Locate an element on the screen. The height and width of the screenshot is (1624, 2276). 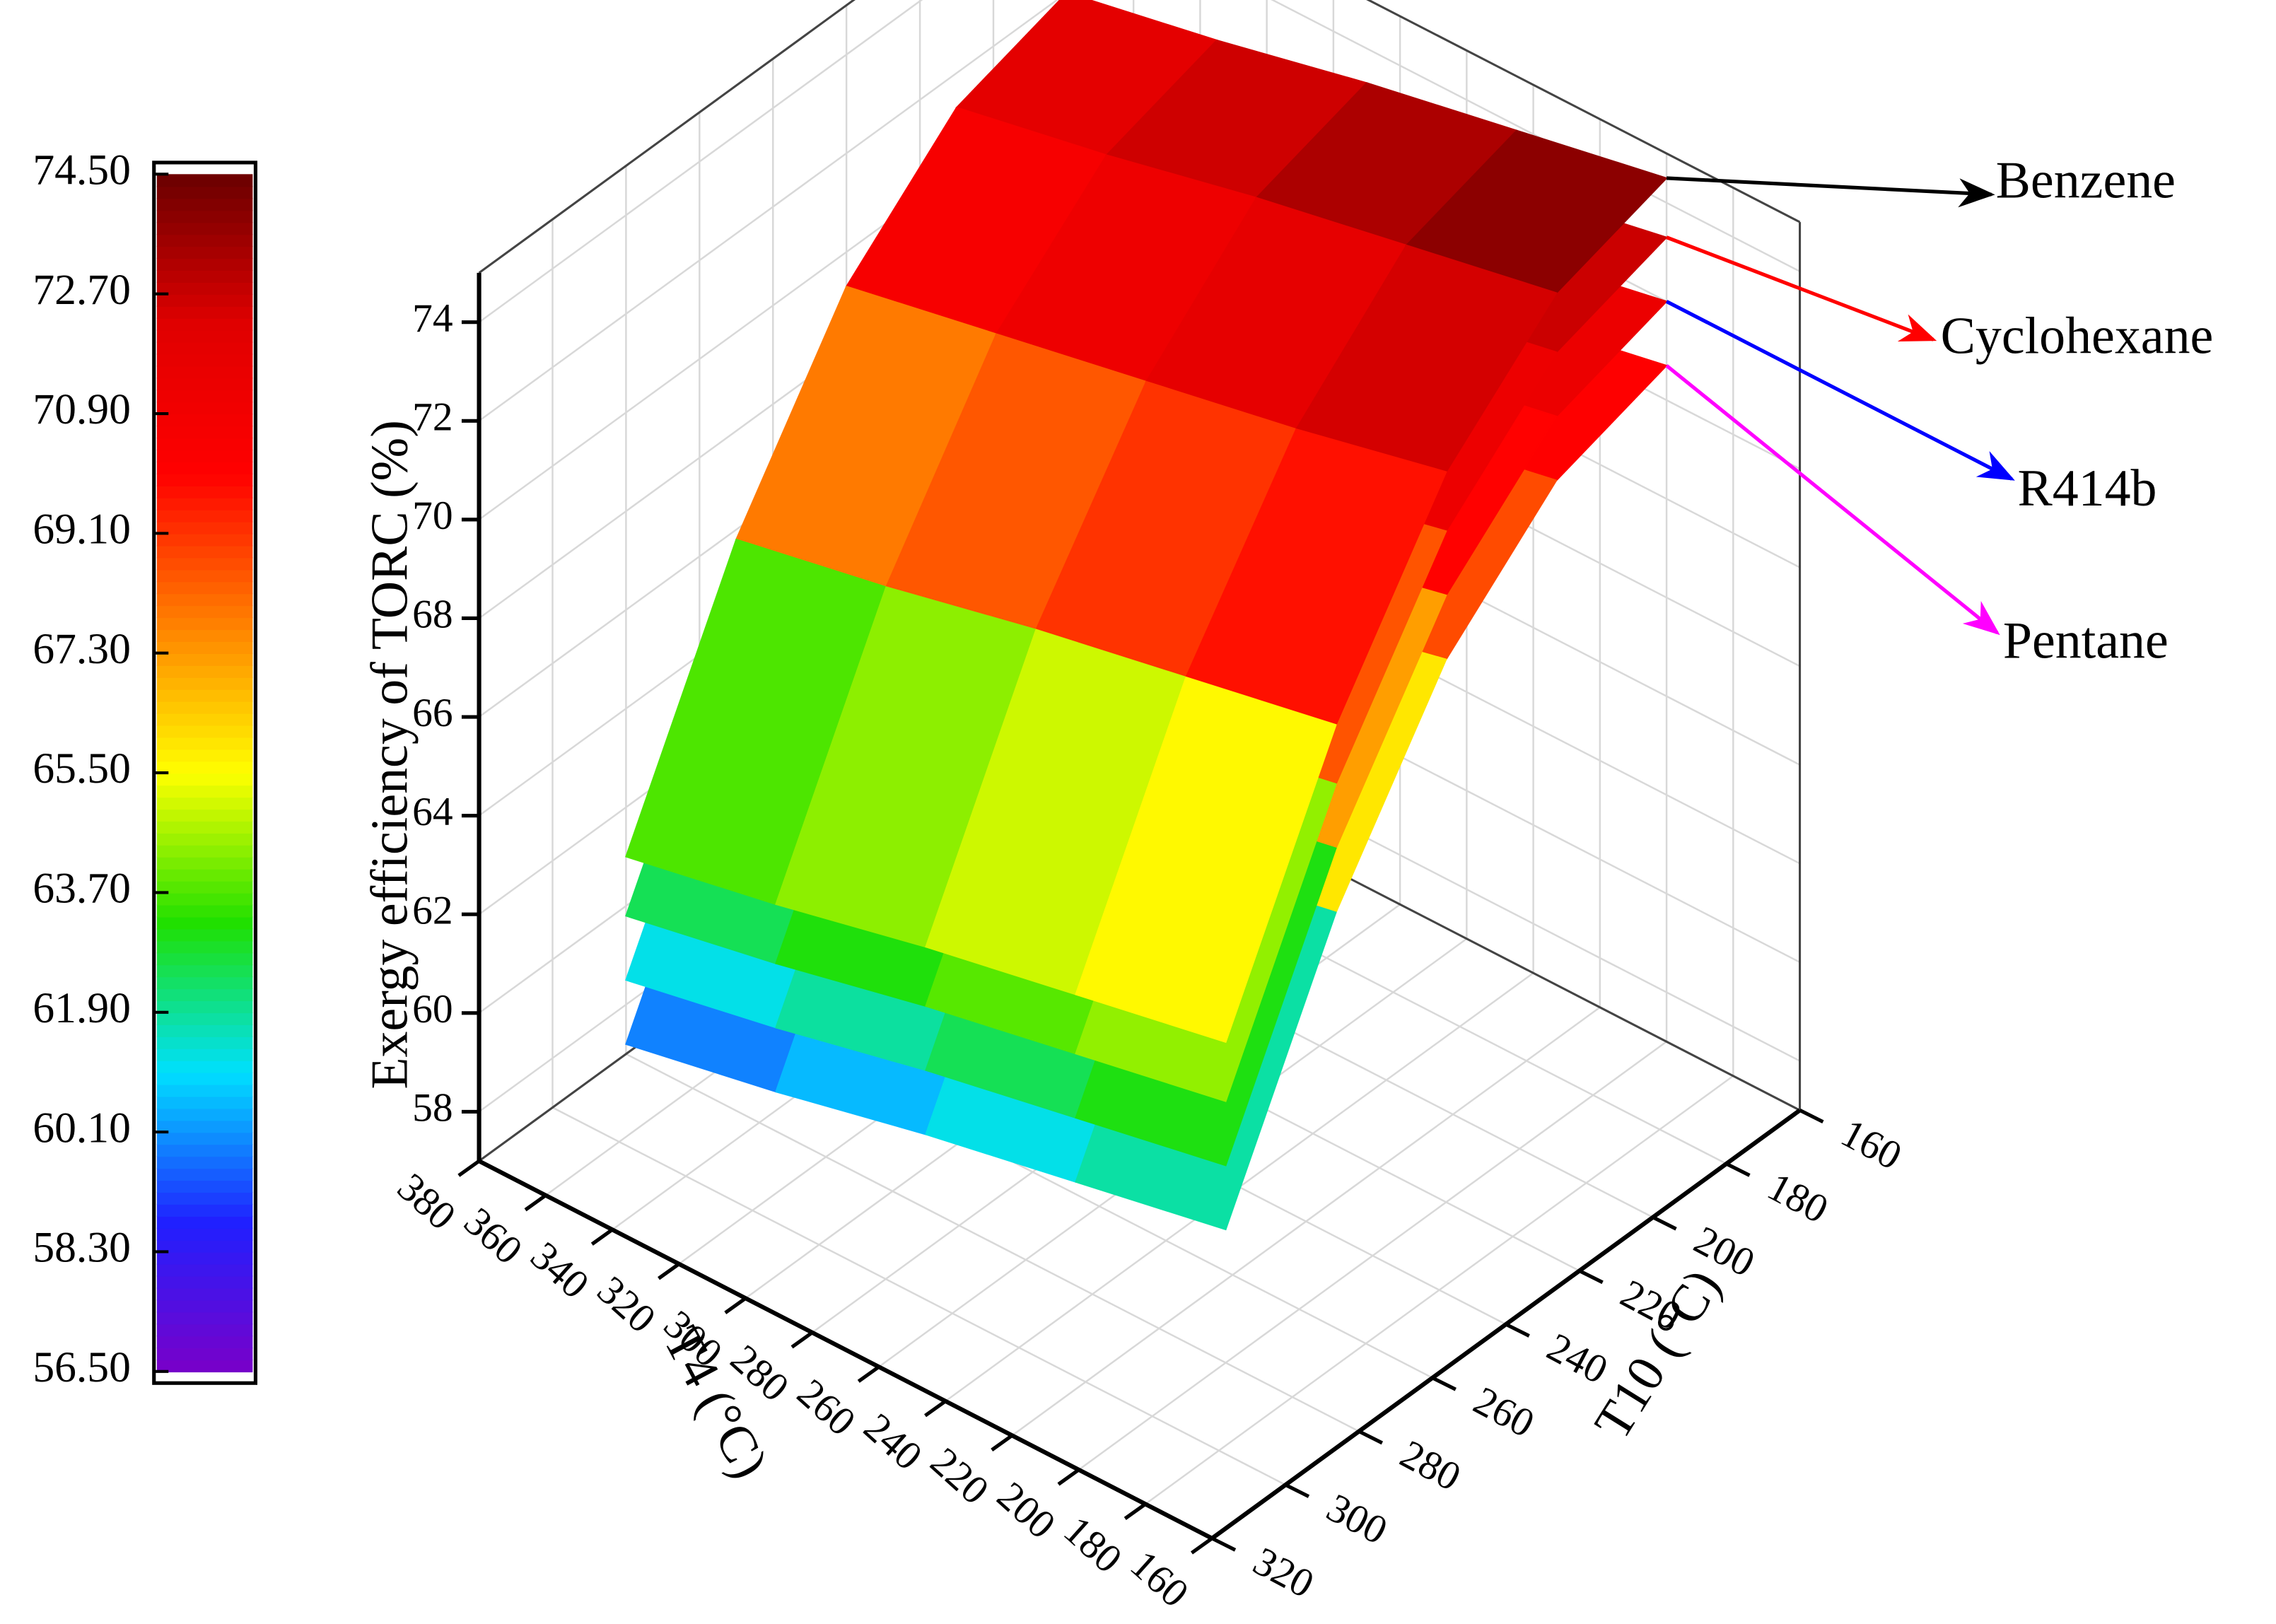
series-label: Pentane is located at coordinates (2086, 640).